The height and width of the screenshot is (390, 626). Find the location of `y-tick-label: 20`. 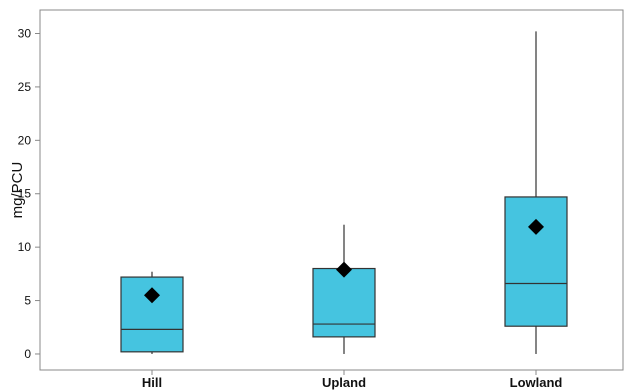

y-tick-label: 20 is located at coordinates (25, 140).